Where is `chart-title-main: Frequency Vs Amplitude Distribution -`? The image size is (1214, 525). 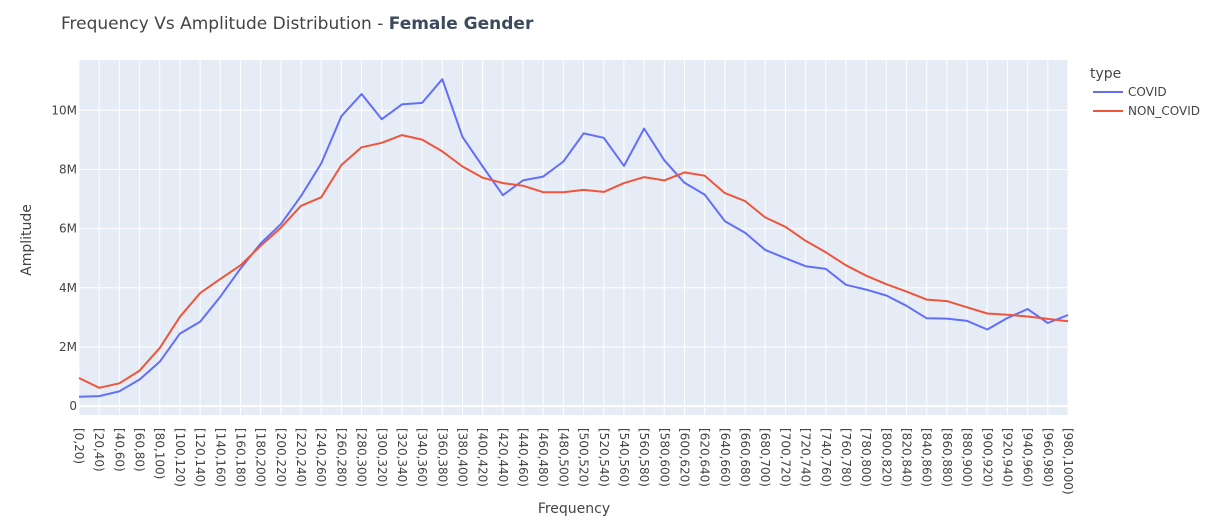
chart-title-main: Frequency Vs Amplitude Distribution - is located at coordinates (225, 24).